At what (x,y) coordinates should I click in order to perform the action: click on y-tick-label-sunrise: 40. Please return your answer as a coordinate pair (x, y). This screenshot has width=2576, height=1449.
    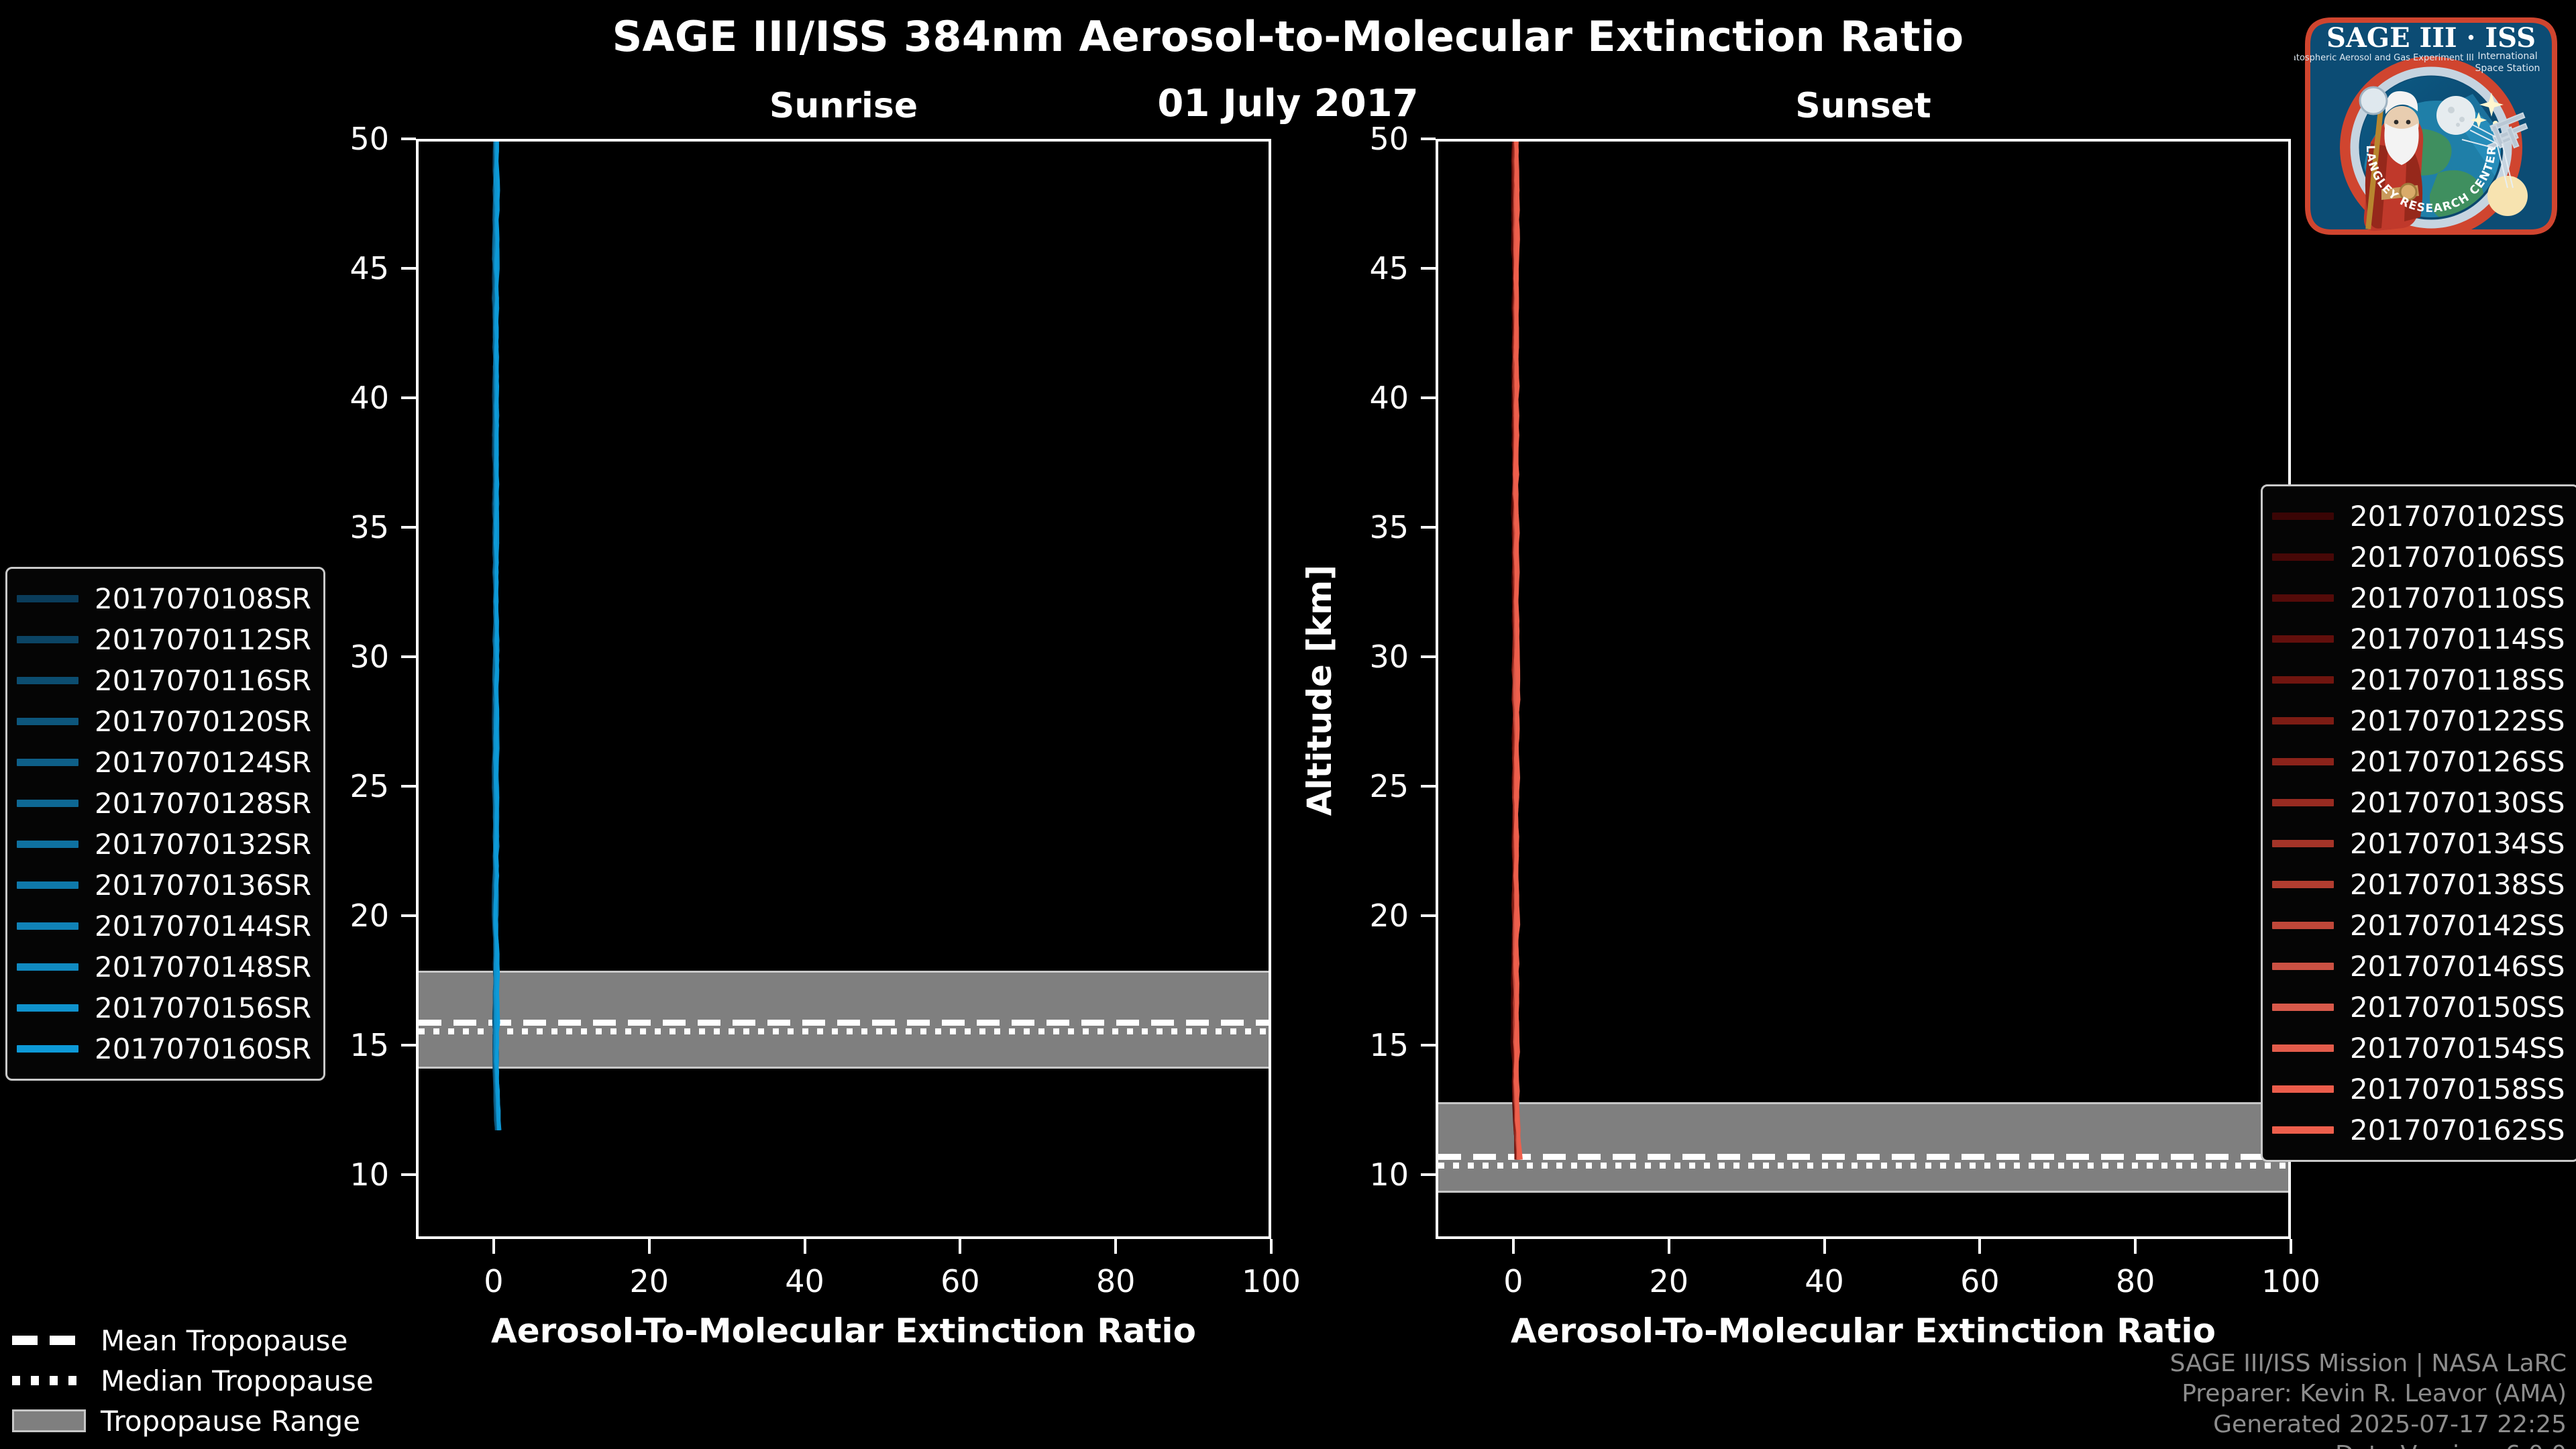
    Looking at the image, I should click on (369, 397).